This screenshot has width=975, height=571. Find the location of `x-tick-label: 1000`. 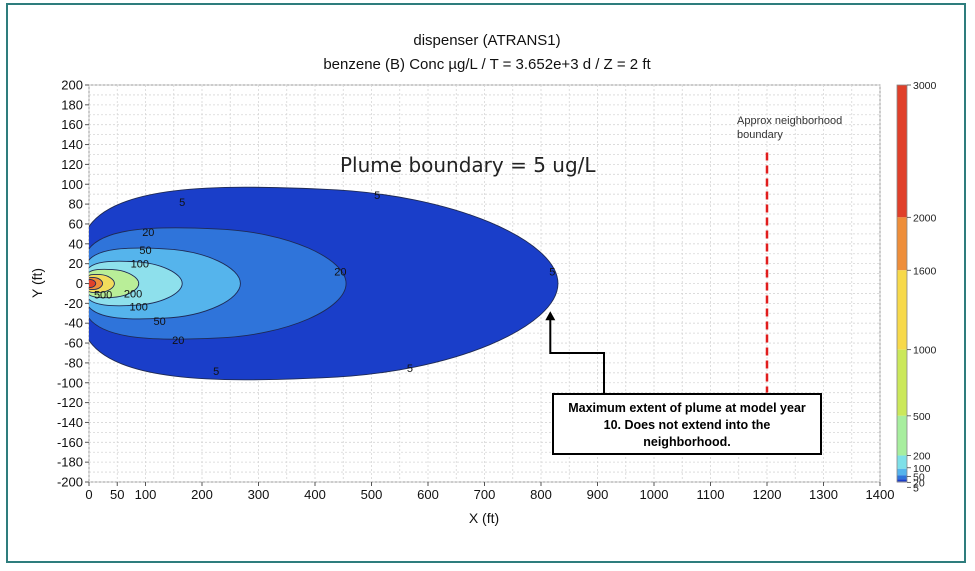

x-tick-label: 1000 is located at coordinates (654, 494).